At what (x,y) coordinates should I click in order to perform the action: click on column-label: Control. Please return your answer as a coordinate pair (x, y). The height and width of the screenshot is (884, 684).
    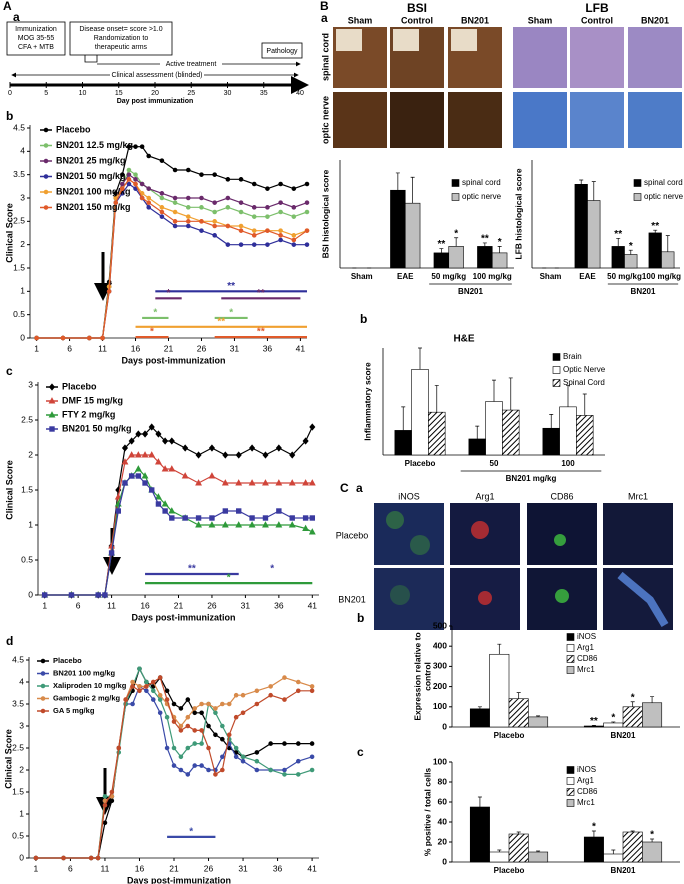
    Looking at the image, I should click on (417, 20).